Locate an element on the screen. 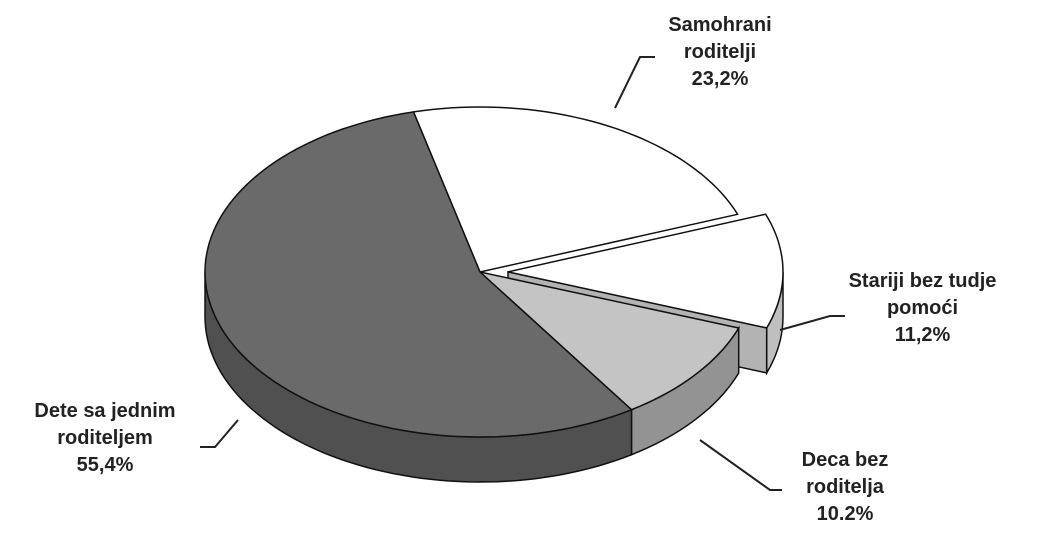  category-label: Dete sa jednim roditeljem is located at coordinates (105, 424).